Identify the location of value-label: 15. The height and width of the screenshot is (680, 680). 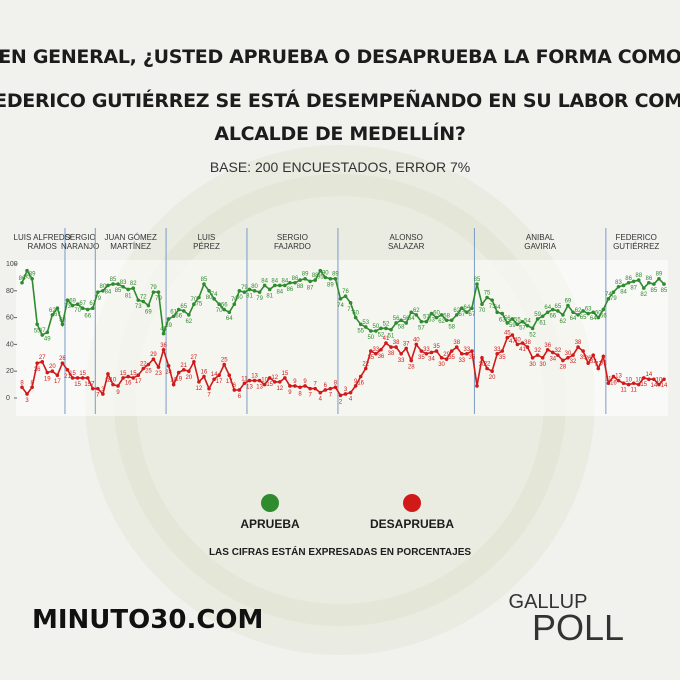
(72, 374).